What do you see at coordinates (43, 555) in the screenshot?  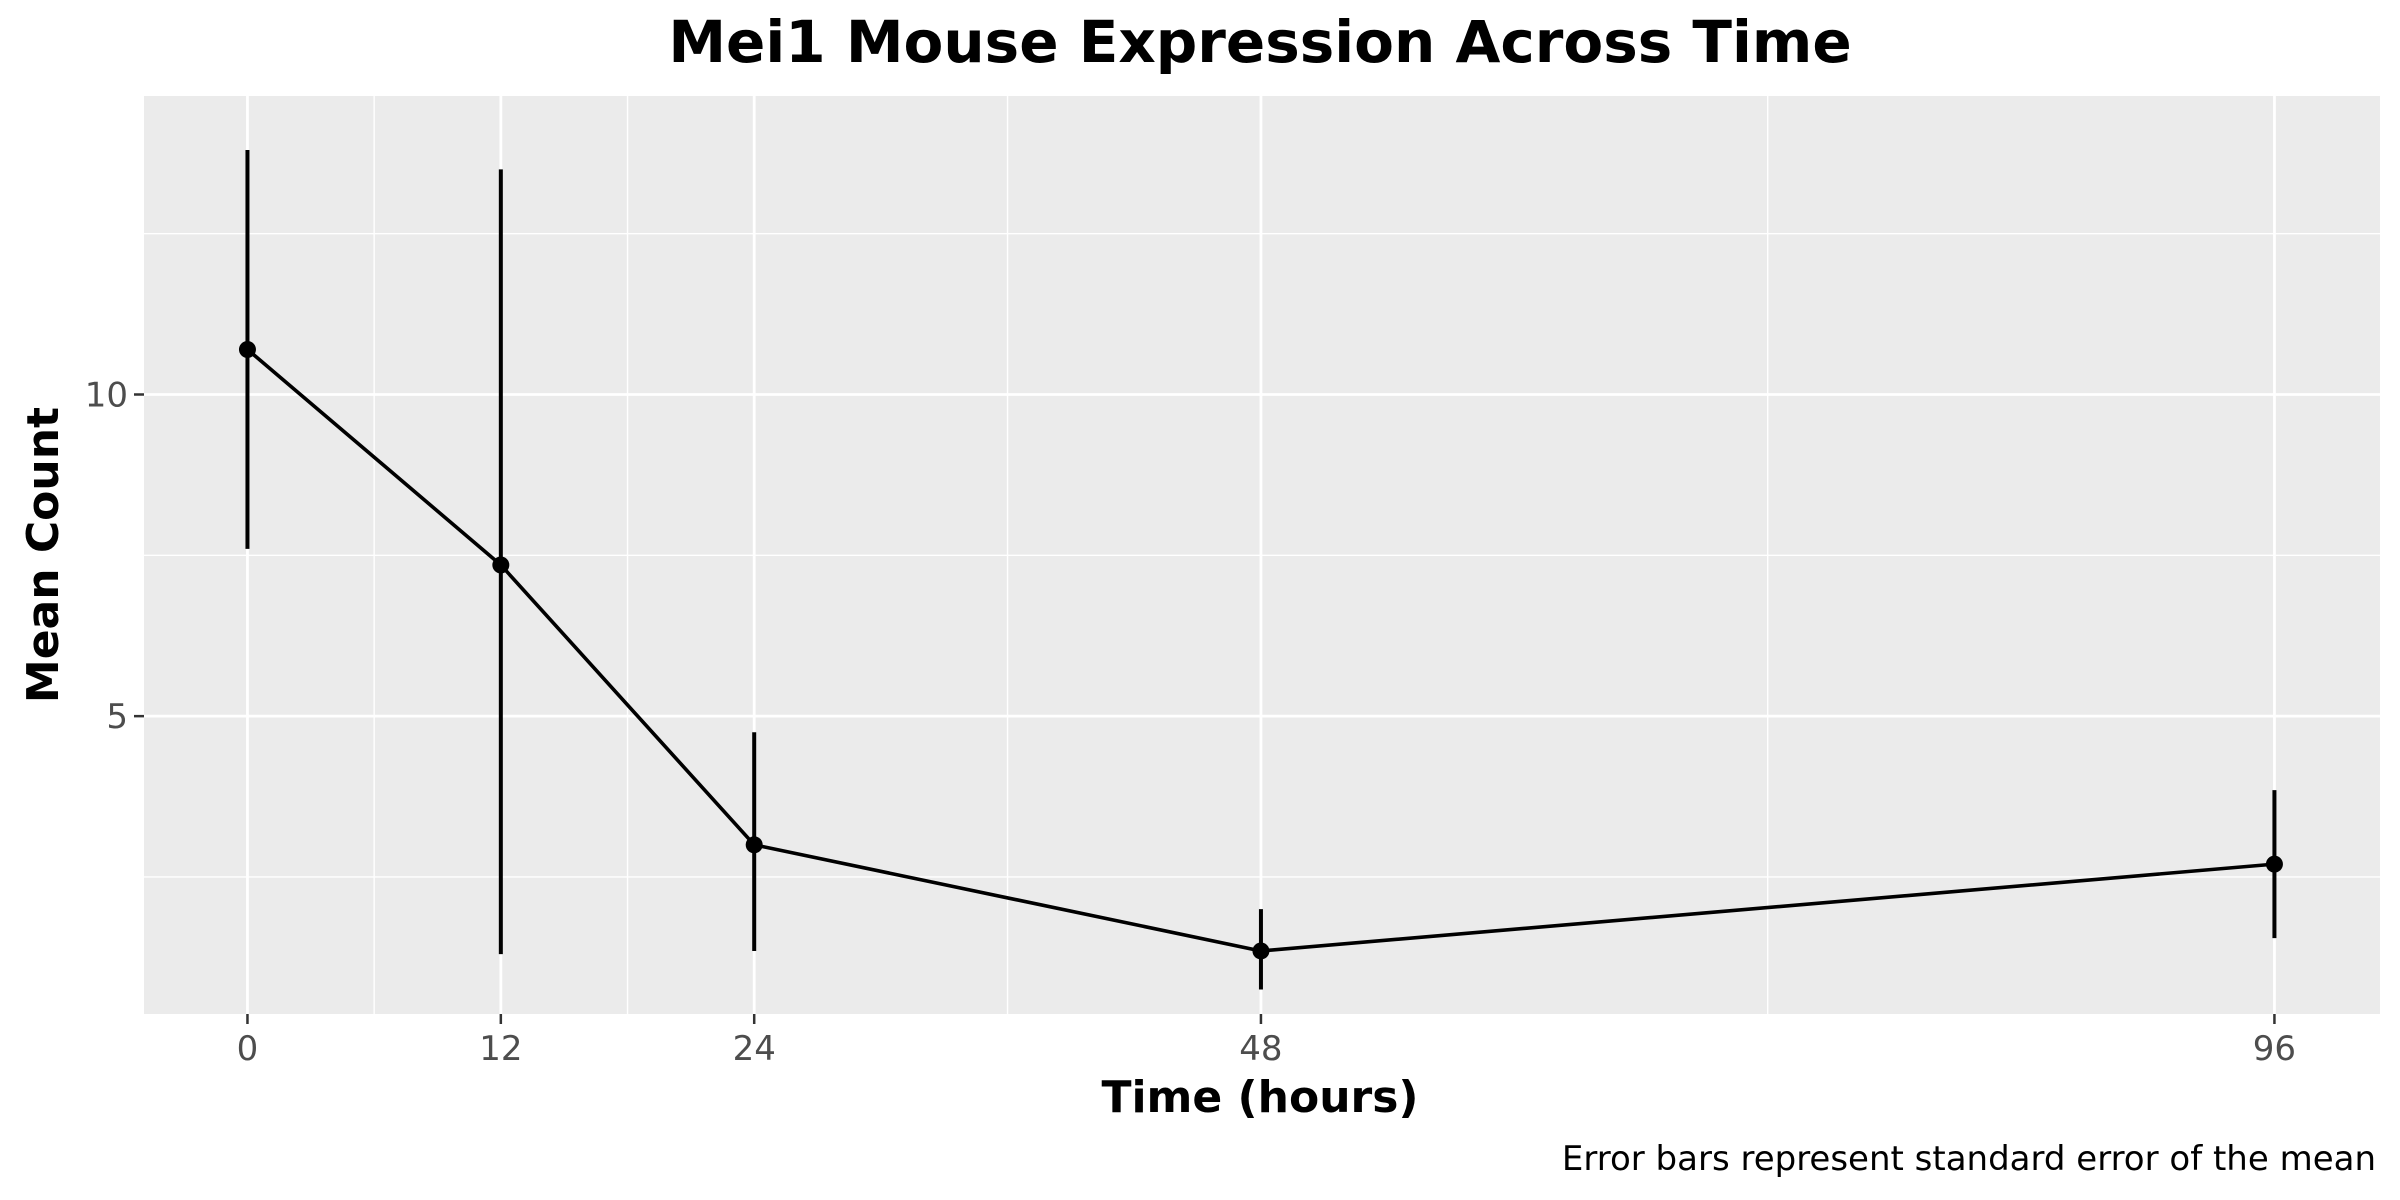 I see `y-axis-title: Mean Count` at bounding box center [43, 555].